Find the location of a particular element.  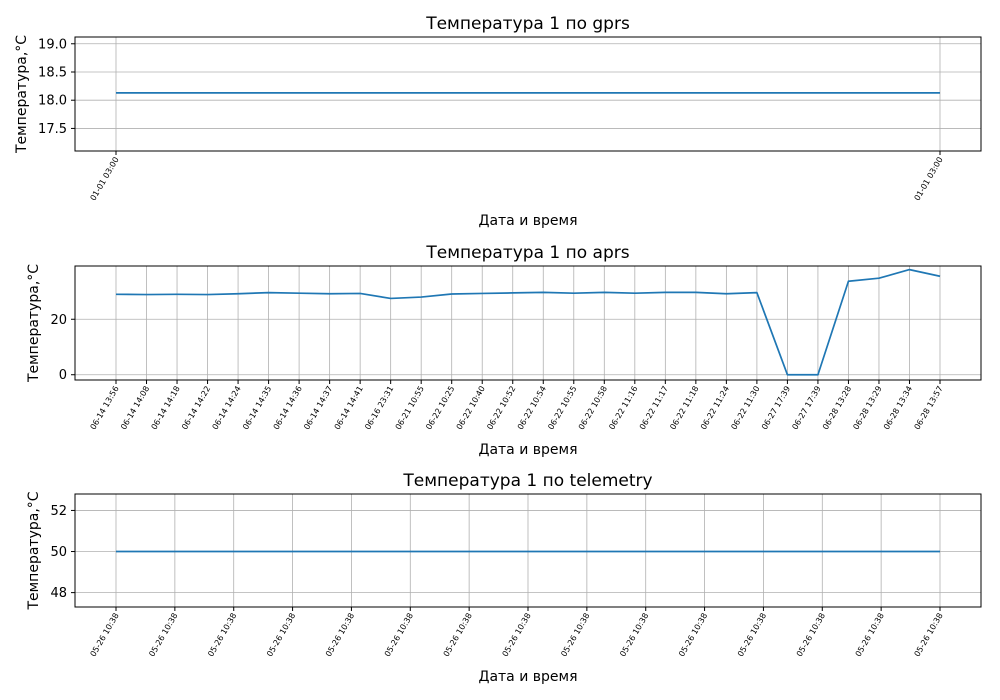

x-tick-label: 06-14 14:37 is located at coordinates (318, 408).